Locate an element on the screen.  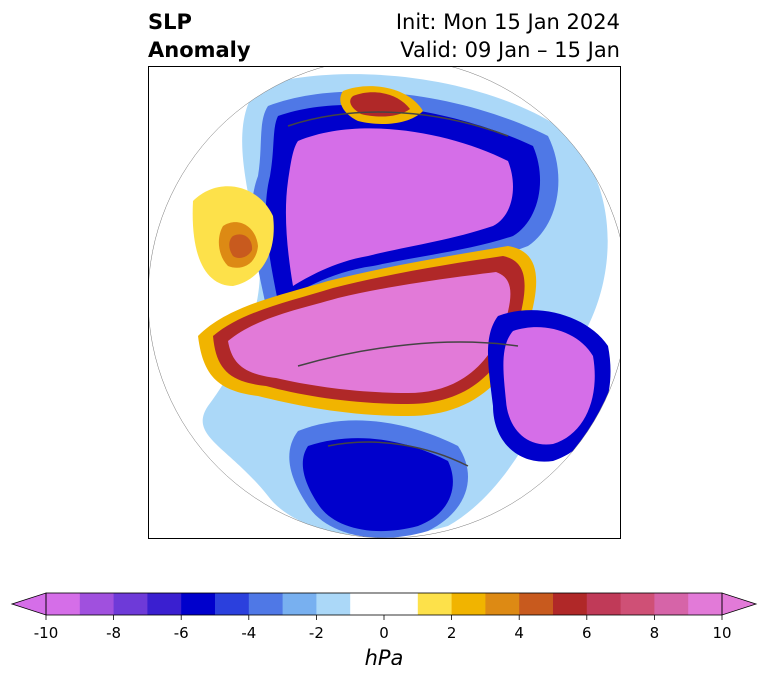
europe-negative-core is located at coordinates (549, 386).